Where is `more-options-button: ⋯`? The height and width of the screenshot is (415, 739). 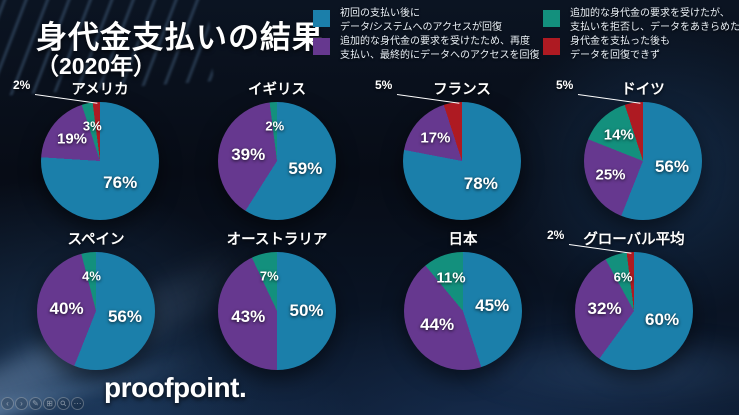
more-options-button: ⋯ is located at coordinates (77, 403).